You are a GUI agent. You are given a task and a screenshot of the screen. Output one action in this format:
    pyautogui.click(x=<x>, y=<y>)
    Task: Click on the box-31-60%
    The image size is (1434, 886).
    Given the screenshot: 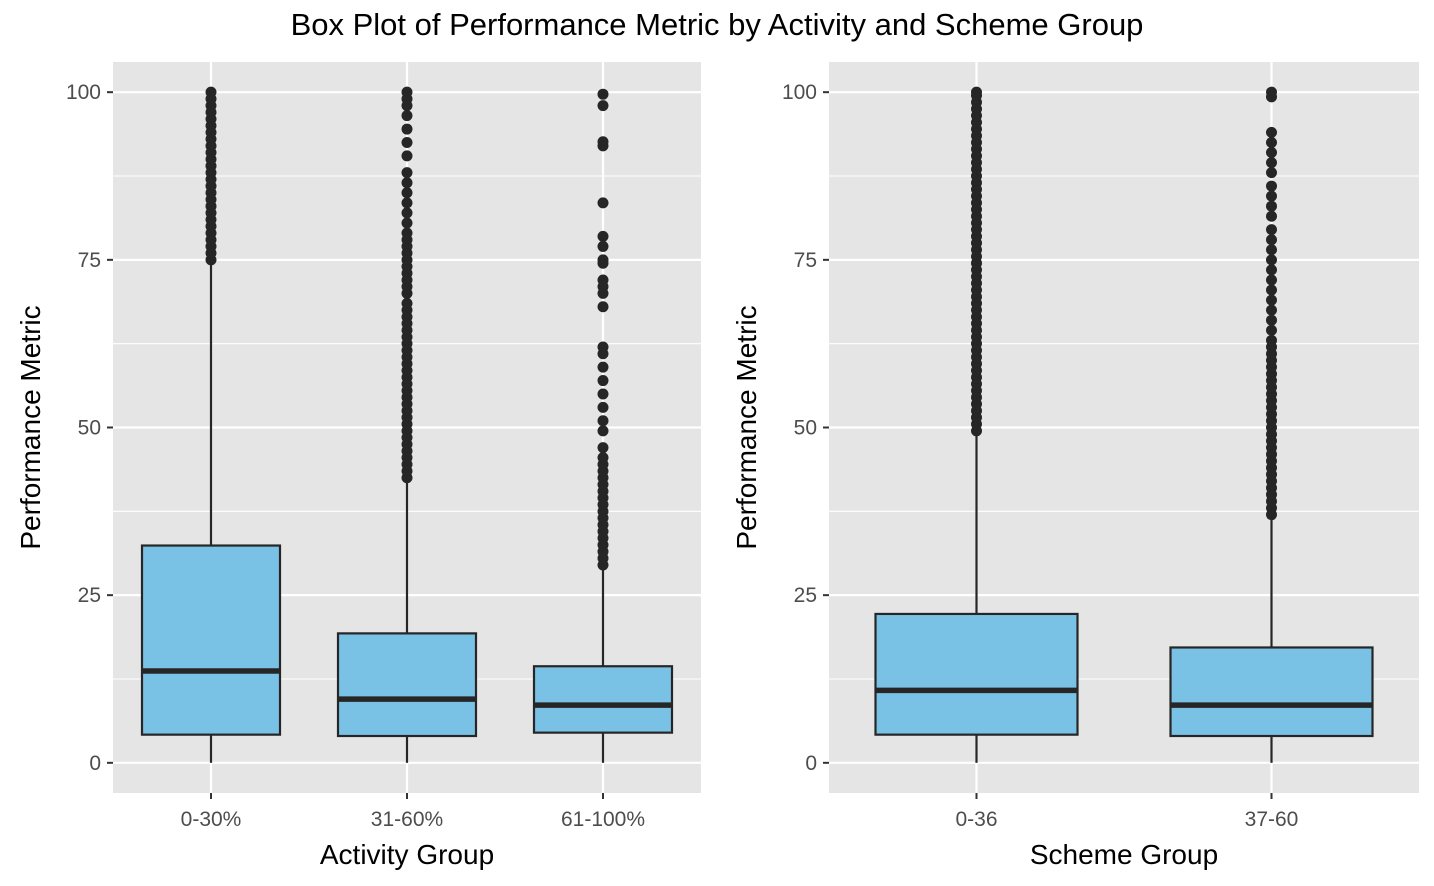 What is the action you would take?
    pyautogui.click(x=407, y=424)
    